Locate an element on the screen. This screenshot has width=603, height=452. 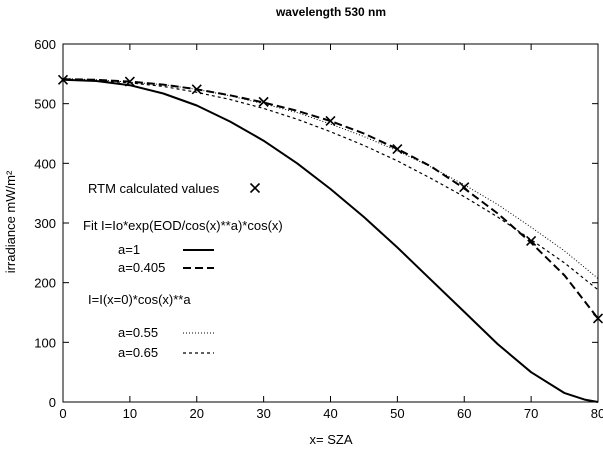
legend-marker-rtm is located at coordinates (255, 188).